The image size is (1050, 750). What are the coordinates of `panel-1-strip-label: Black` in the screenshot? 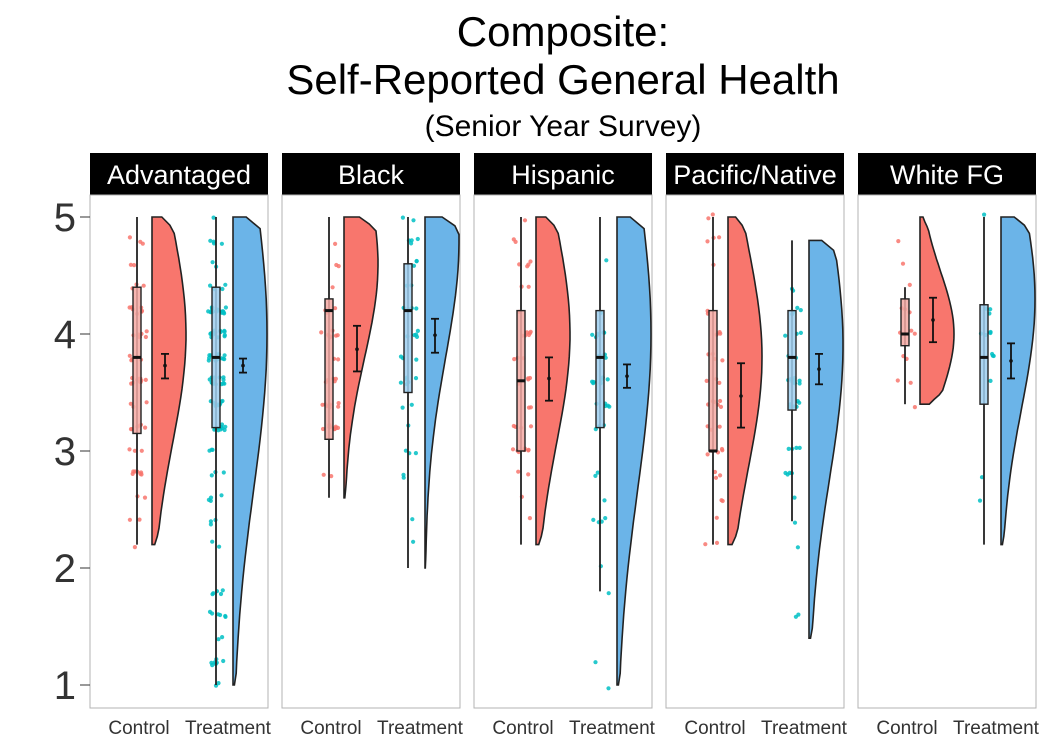 It's located at (371, 175).